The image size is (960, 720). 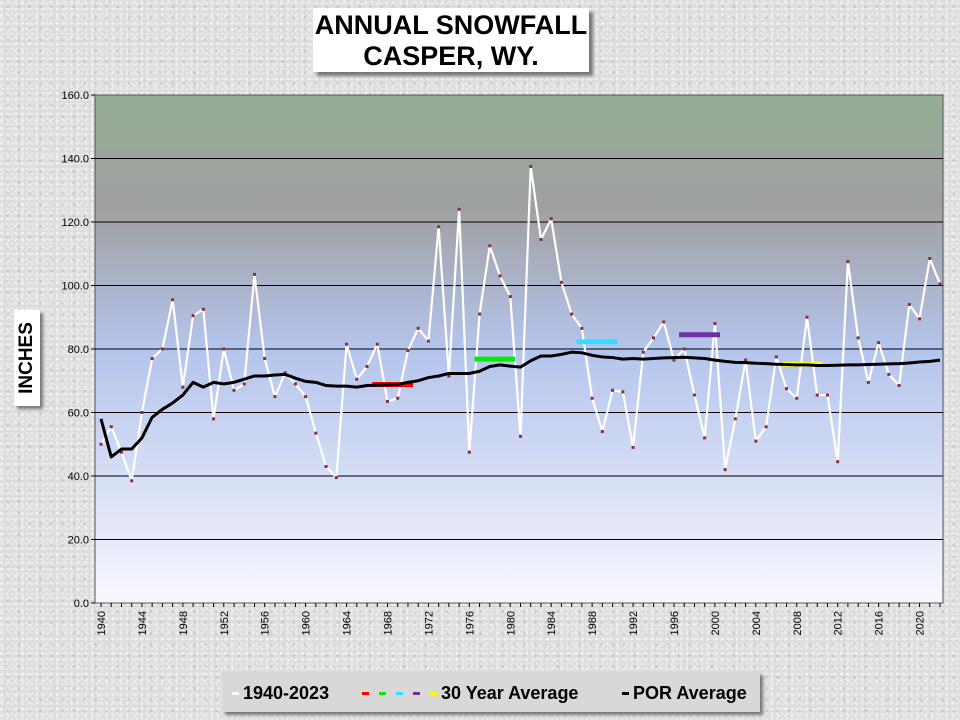 What do you see at coordinates (225, 623) in the screenshot?
I see `x-tick-label: 1952` at bounding box center [225, 623].